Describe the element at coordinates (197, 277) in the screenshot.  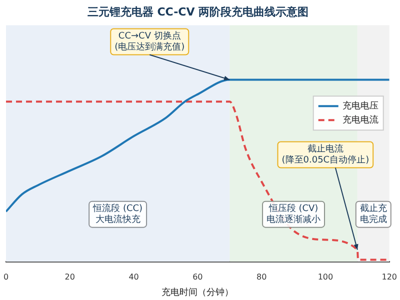
I see `x-tick-label: 60` at that location.